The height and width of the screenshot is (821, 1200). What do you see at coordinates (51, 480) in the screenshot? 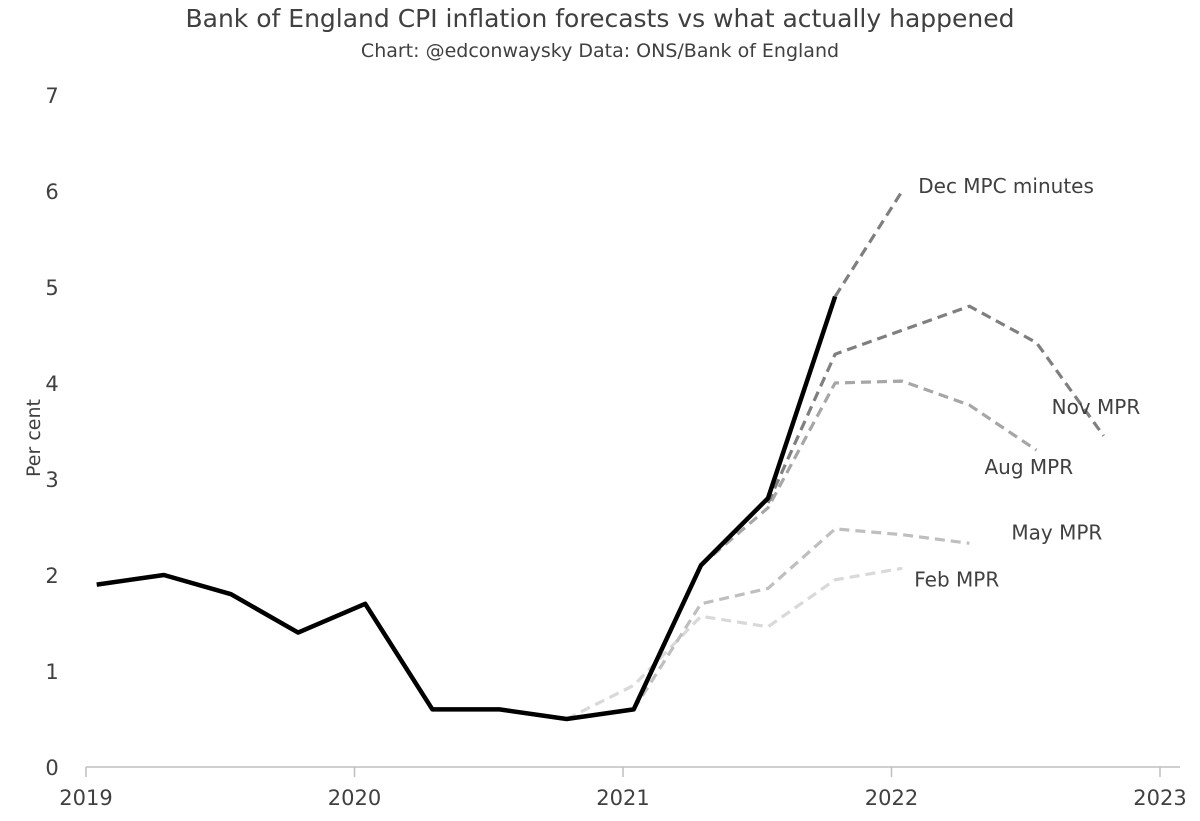
I see `y-tick-label: 3` at bounding box center [51, 480].